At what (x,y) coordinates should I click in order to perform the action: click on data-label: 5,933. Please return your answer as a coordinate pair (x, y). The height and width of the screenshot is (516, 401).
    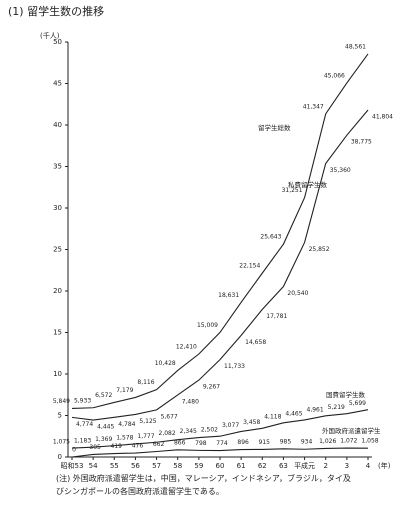
    Looking at the image, I should click on (82, 400).